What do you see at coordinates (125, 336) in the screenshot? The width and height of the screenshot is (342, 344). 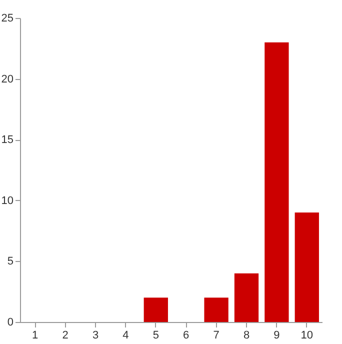 I see `x-tick-label: 4` at bounding box center [125, 336].